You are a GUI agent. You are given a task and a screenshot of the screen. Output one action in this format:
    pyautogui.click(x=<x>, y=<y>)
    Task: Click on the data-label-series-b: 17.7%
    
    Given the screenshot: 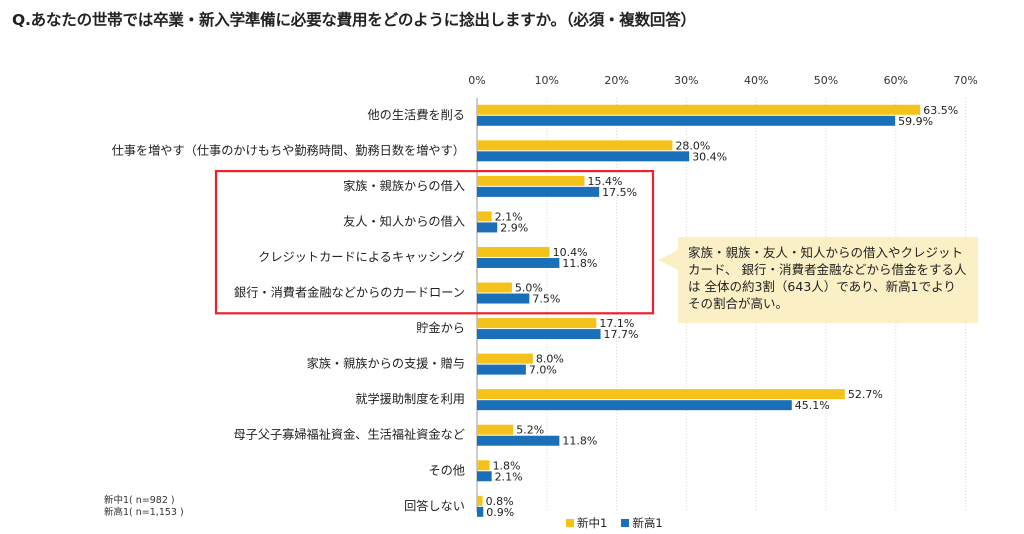 What is the action you would take?
    pyautogui.click(x=621, y=334)
    